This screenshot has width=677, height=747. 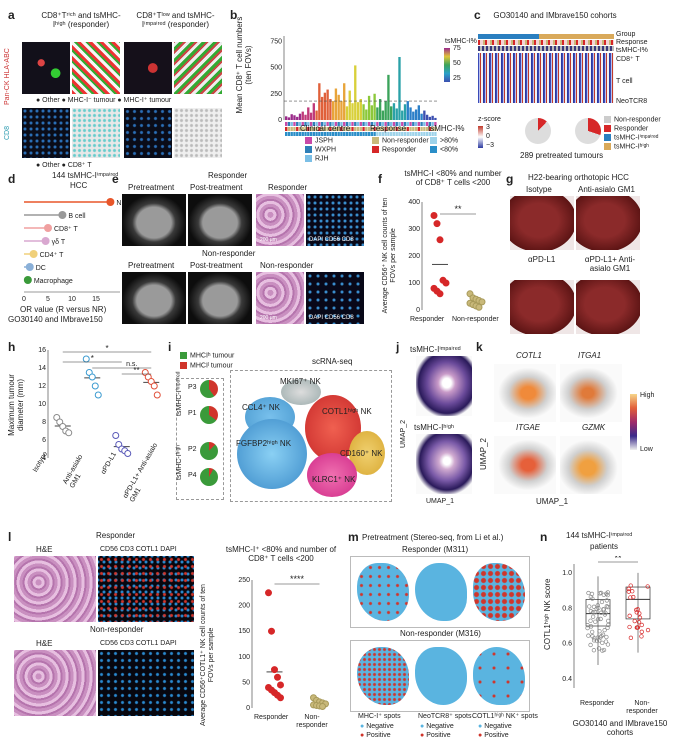 I want to click on panel-e-if-nonresp, so click(x=335, y=298).